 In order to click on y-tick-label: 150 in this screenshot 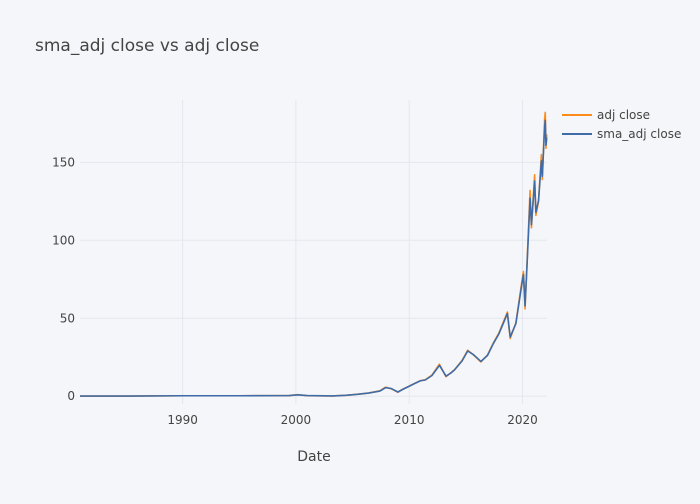, I will do `click(63, 162)`.